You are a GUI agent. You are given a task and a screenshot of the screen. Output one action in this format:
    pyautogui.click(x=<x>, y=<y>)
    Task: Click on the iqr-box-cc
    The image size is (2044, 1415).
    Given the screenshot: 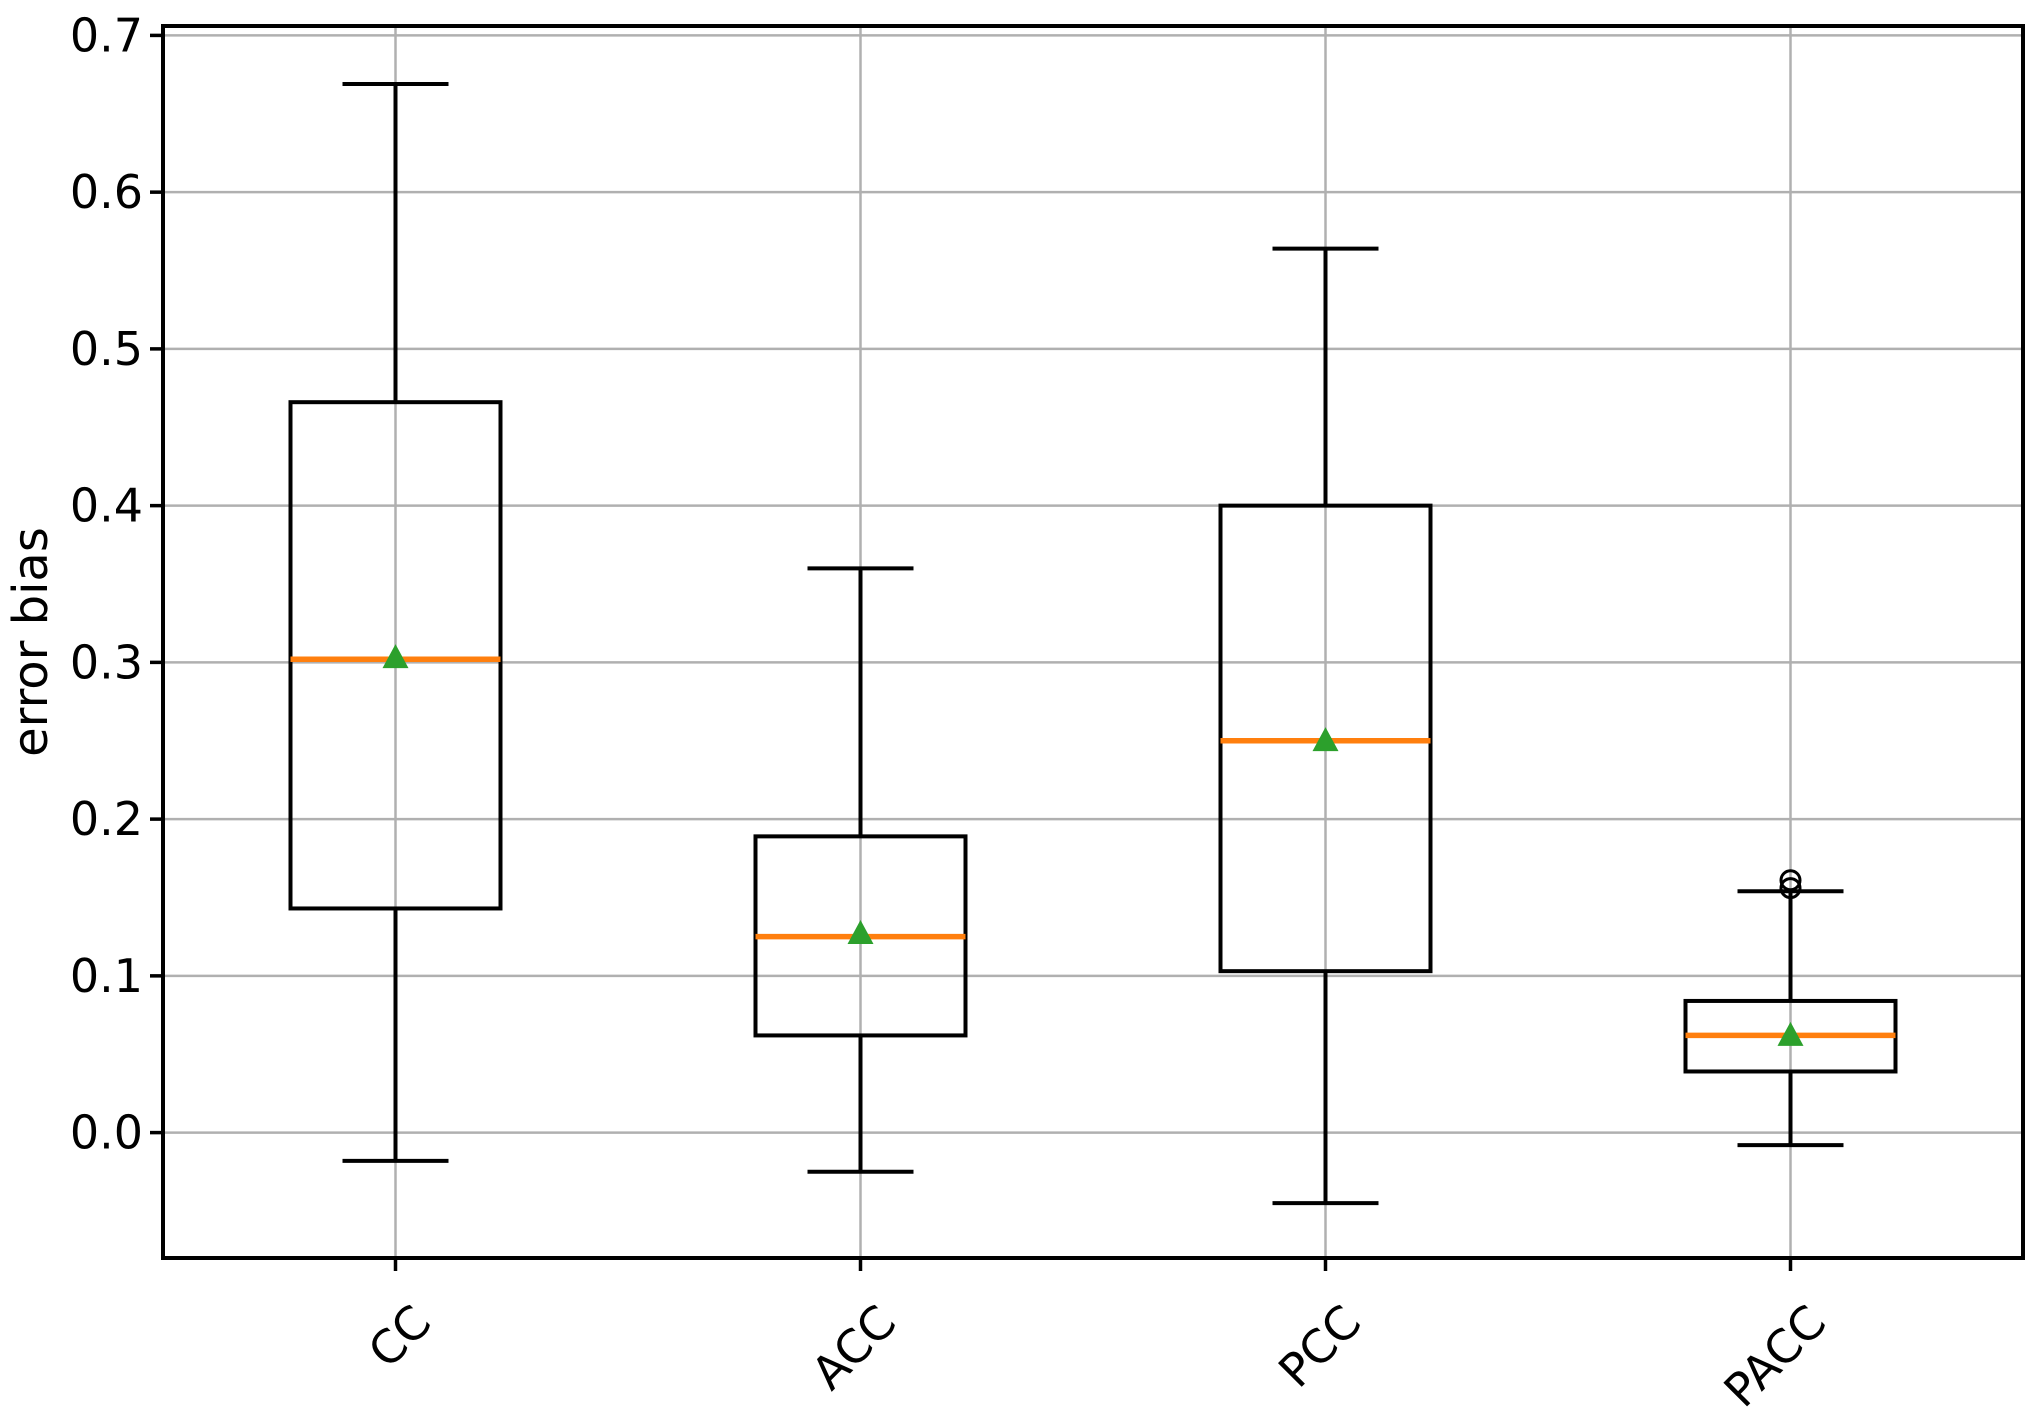 What is the action you would take?
    pyautogui.click(x=395, y=655)
    